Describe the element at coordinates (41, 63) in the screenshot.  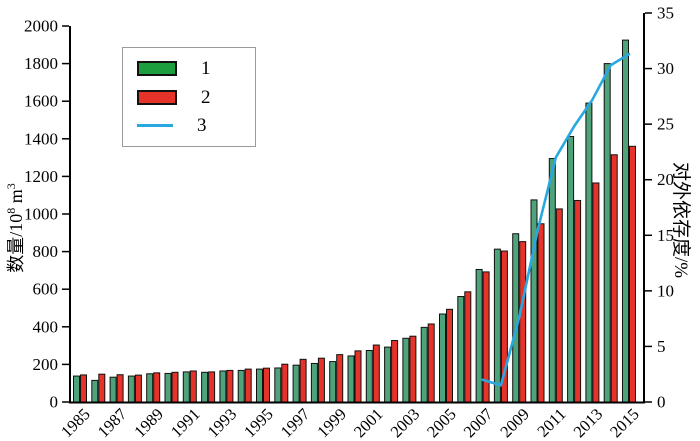
I see `left-tick-label: 1800` at that location.